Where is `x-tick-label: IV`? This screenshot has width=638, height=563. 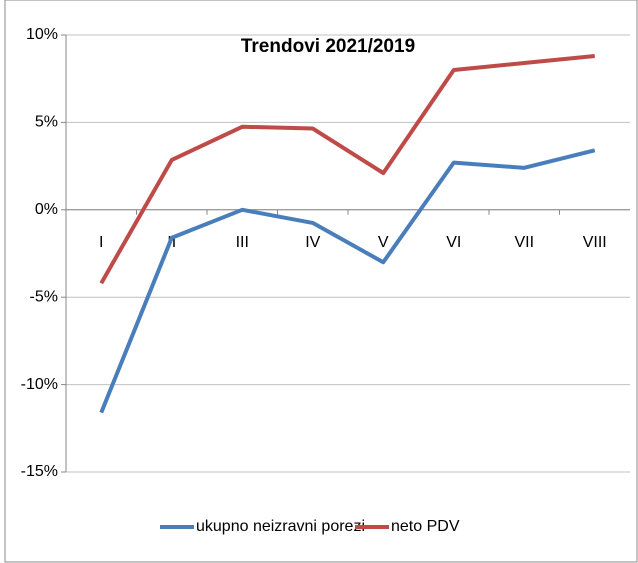 x-tick-label: IV is located at coordinates (312, 242).